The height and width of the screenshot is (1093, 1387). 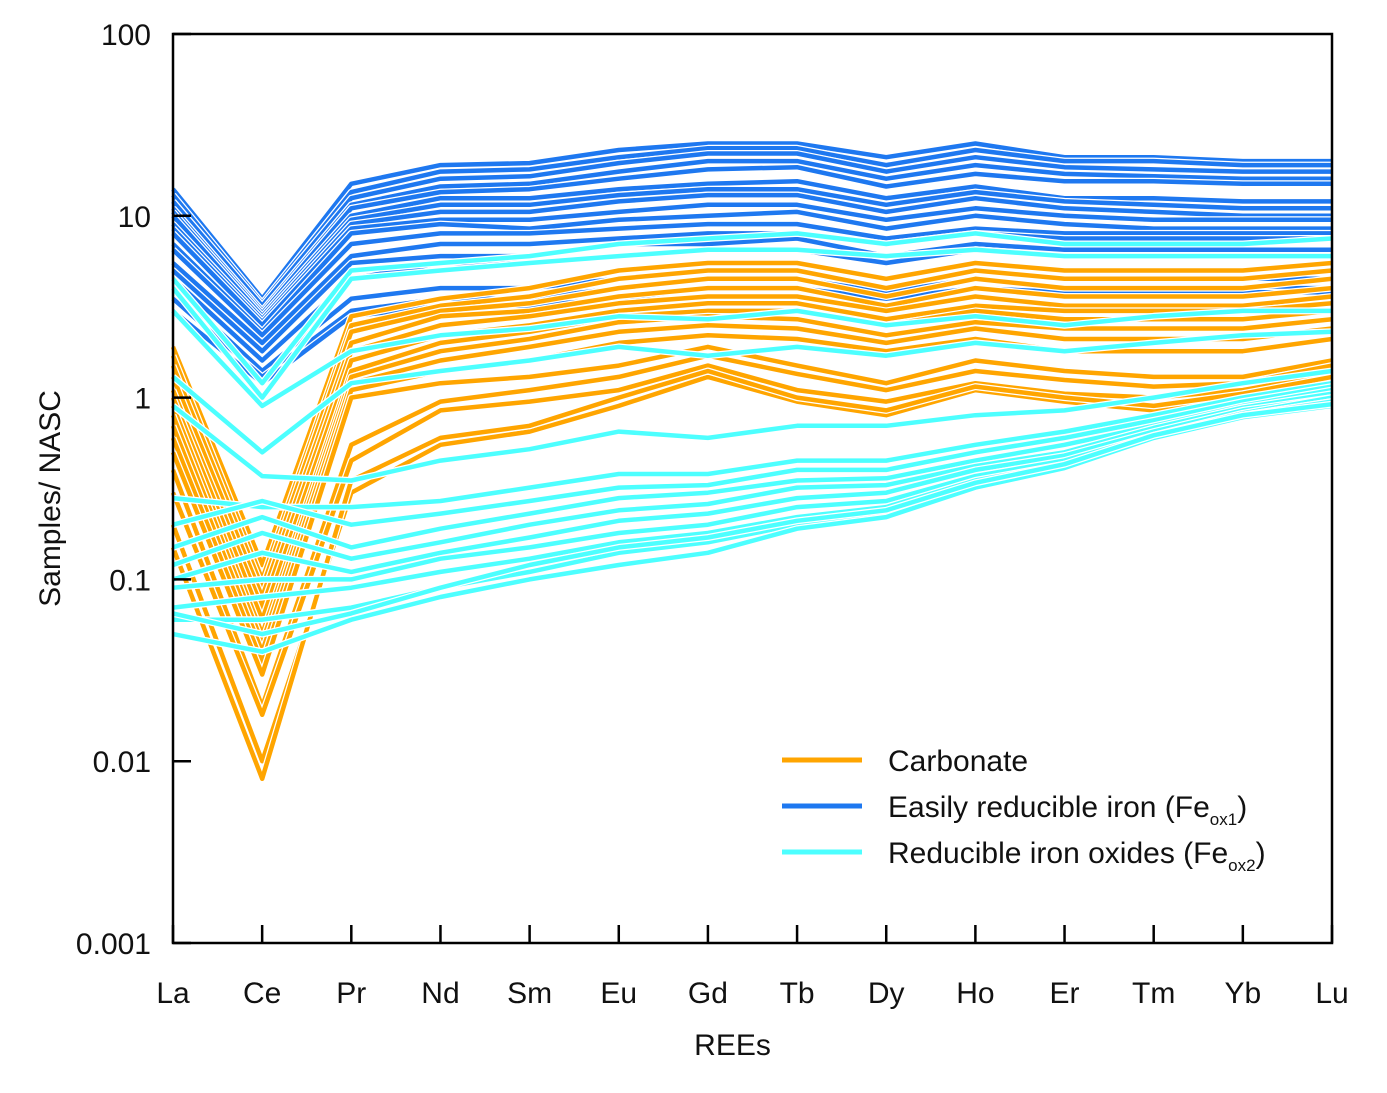 I want to click on legend-item-carbonate: Carbonate, so click(x=905, y=761).